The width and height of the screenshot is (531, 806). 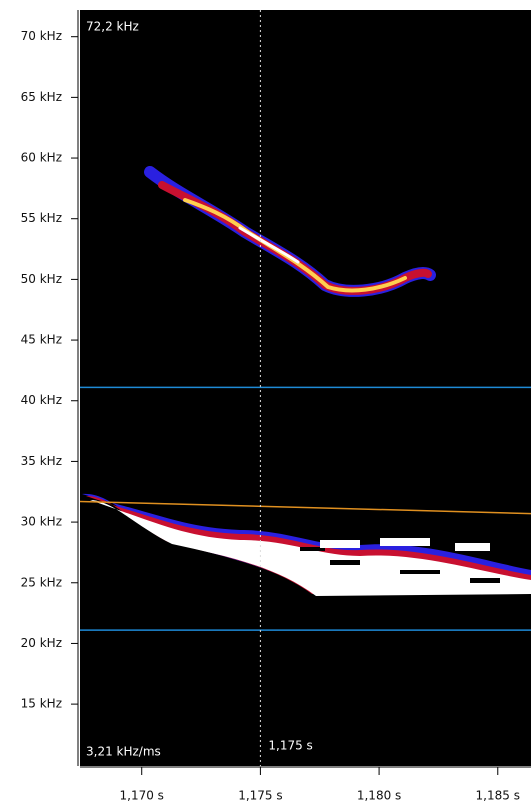 What do you see at coordinates (379, 796) in the screenshot?
I see `x-tick-label: 1,180 s` at bounding box center [379, 796].